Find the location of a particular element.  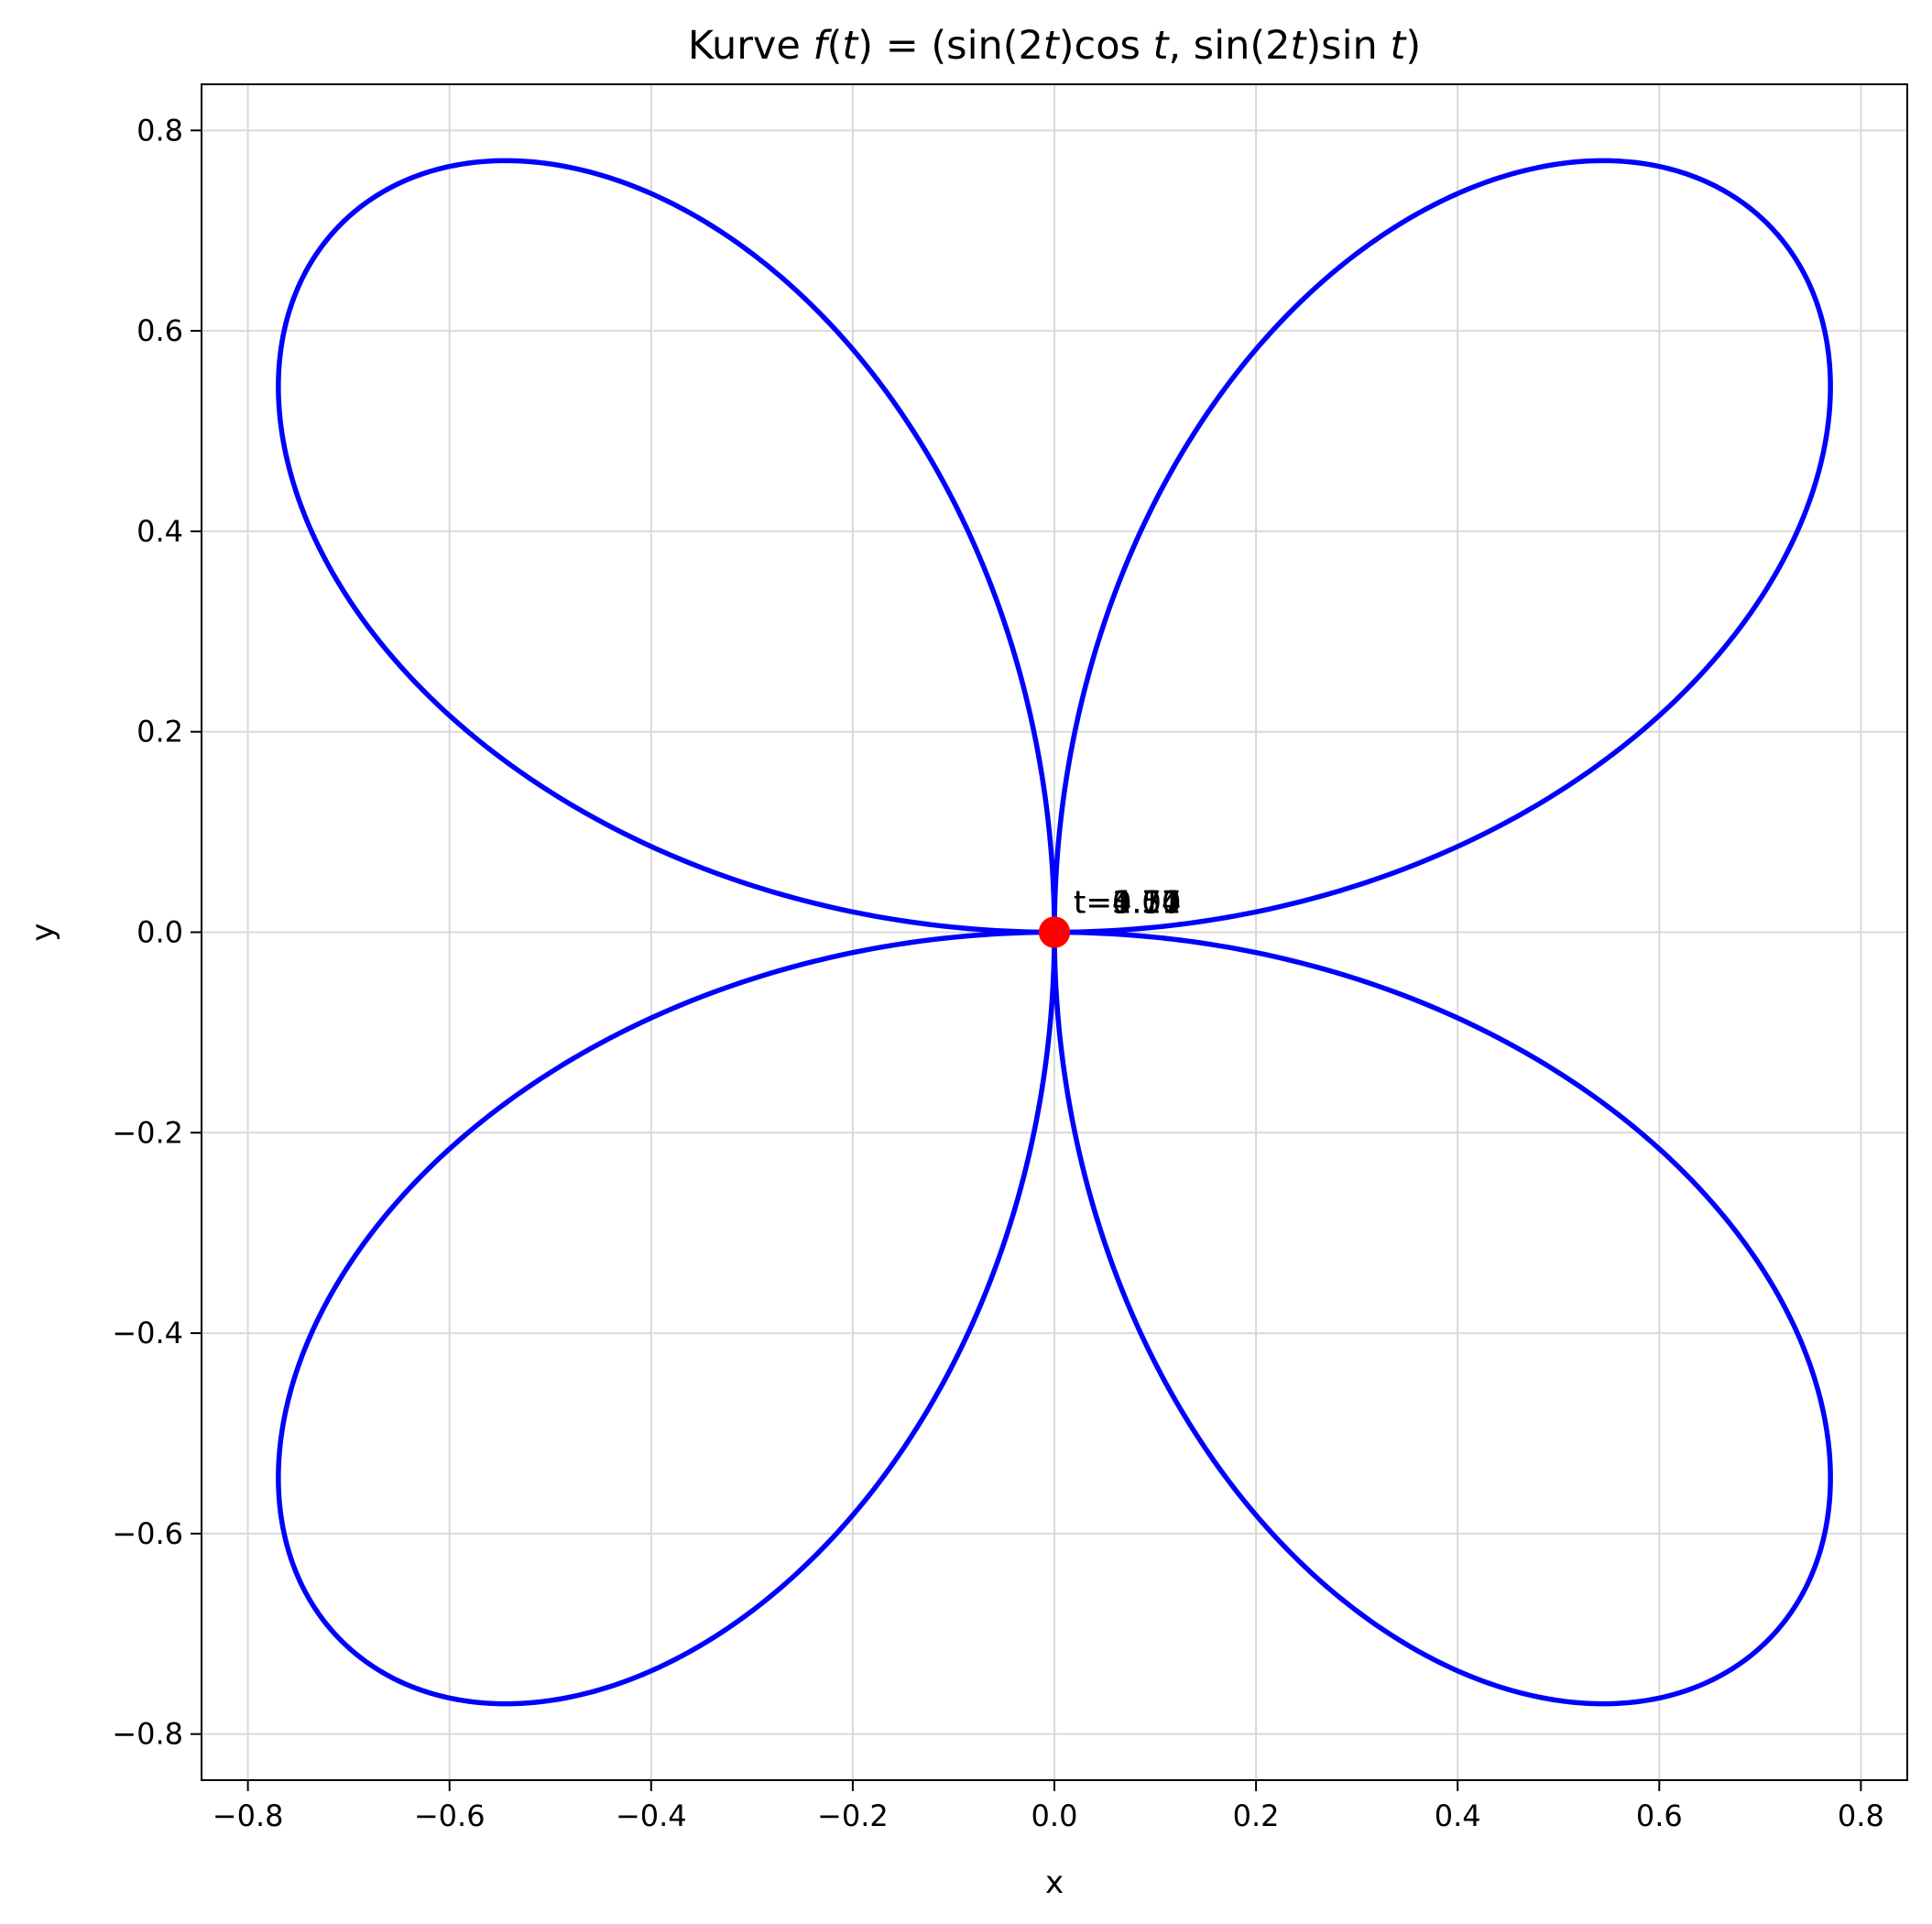

marked-points: t=0.00t=1.57t=3.14t=4.71 is located at coordinates (1110, 916).